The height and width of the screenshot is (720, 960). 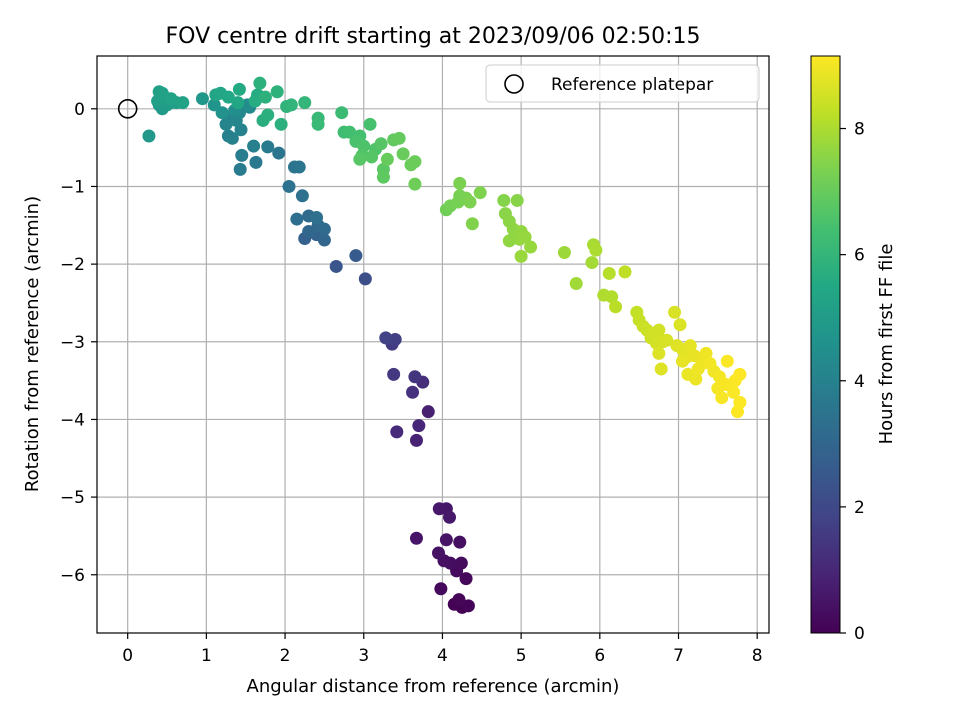 I want to click on legend: Reference platepar, so click(x=622, y=83).